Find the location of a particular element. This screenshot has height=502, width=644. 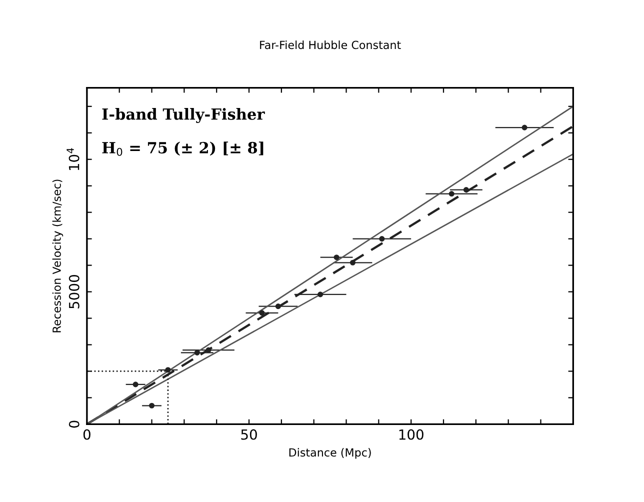

x-tick-label: 50 is located at coordinates (249, 434).